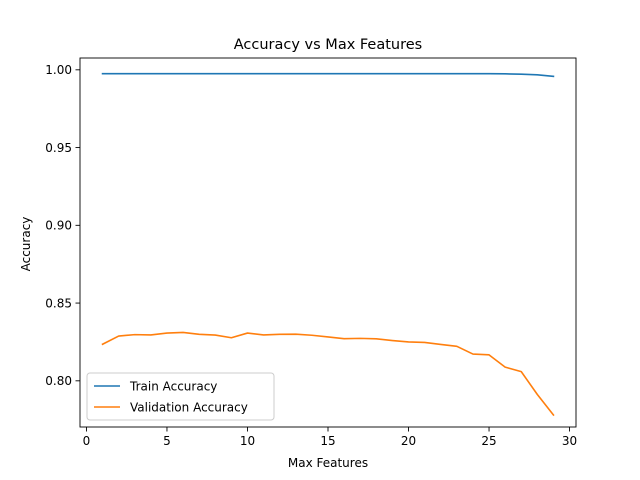 This screenshot has width=640, height=480. Describe the element at coordinates (488, 441) in the screenshot. I see `x-tick-label: 25` at that location.